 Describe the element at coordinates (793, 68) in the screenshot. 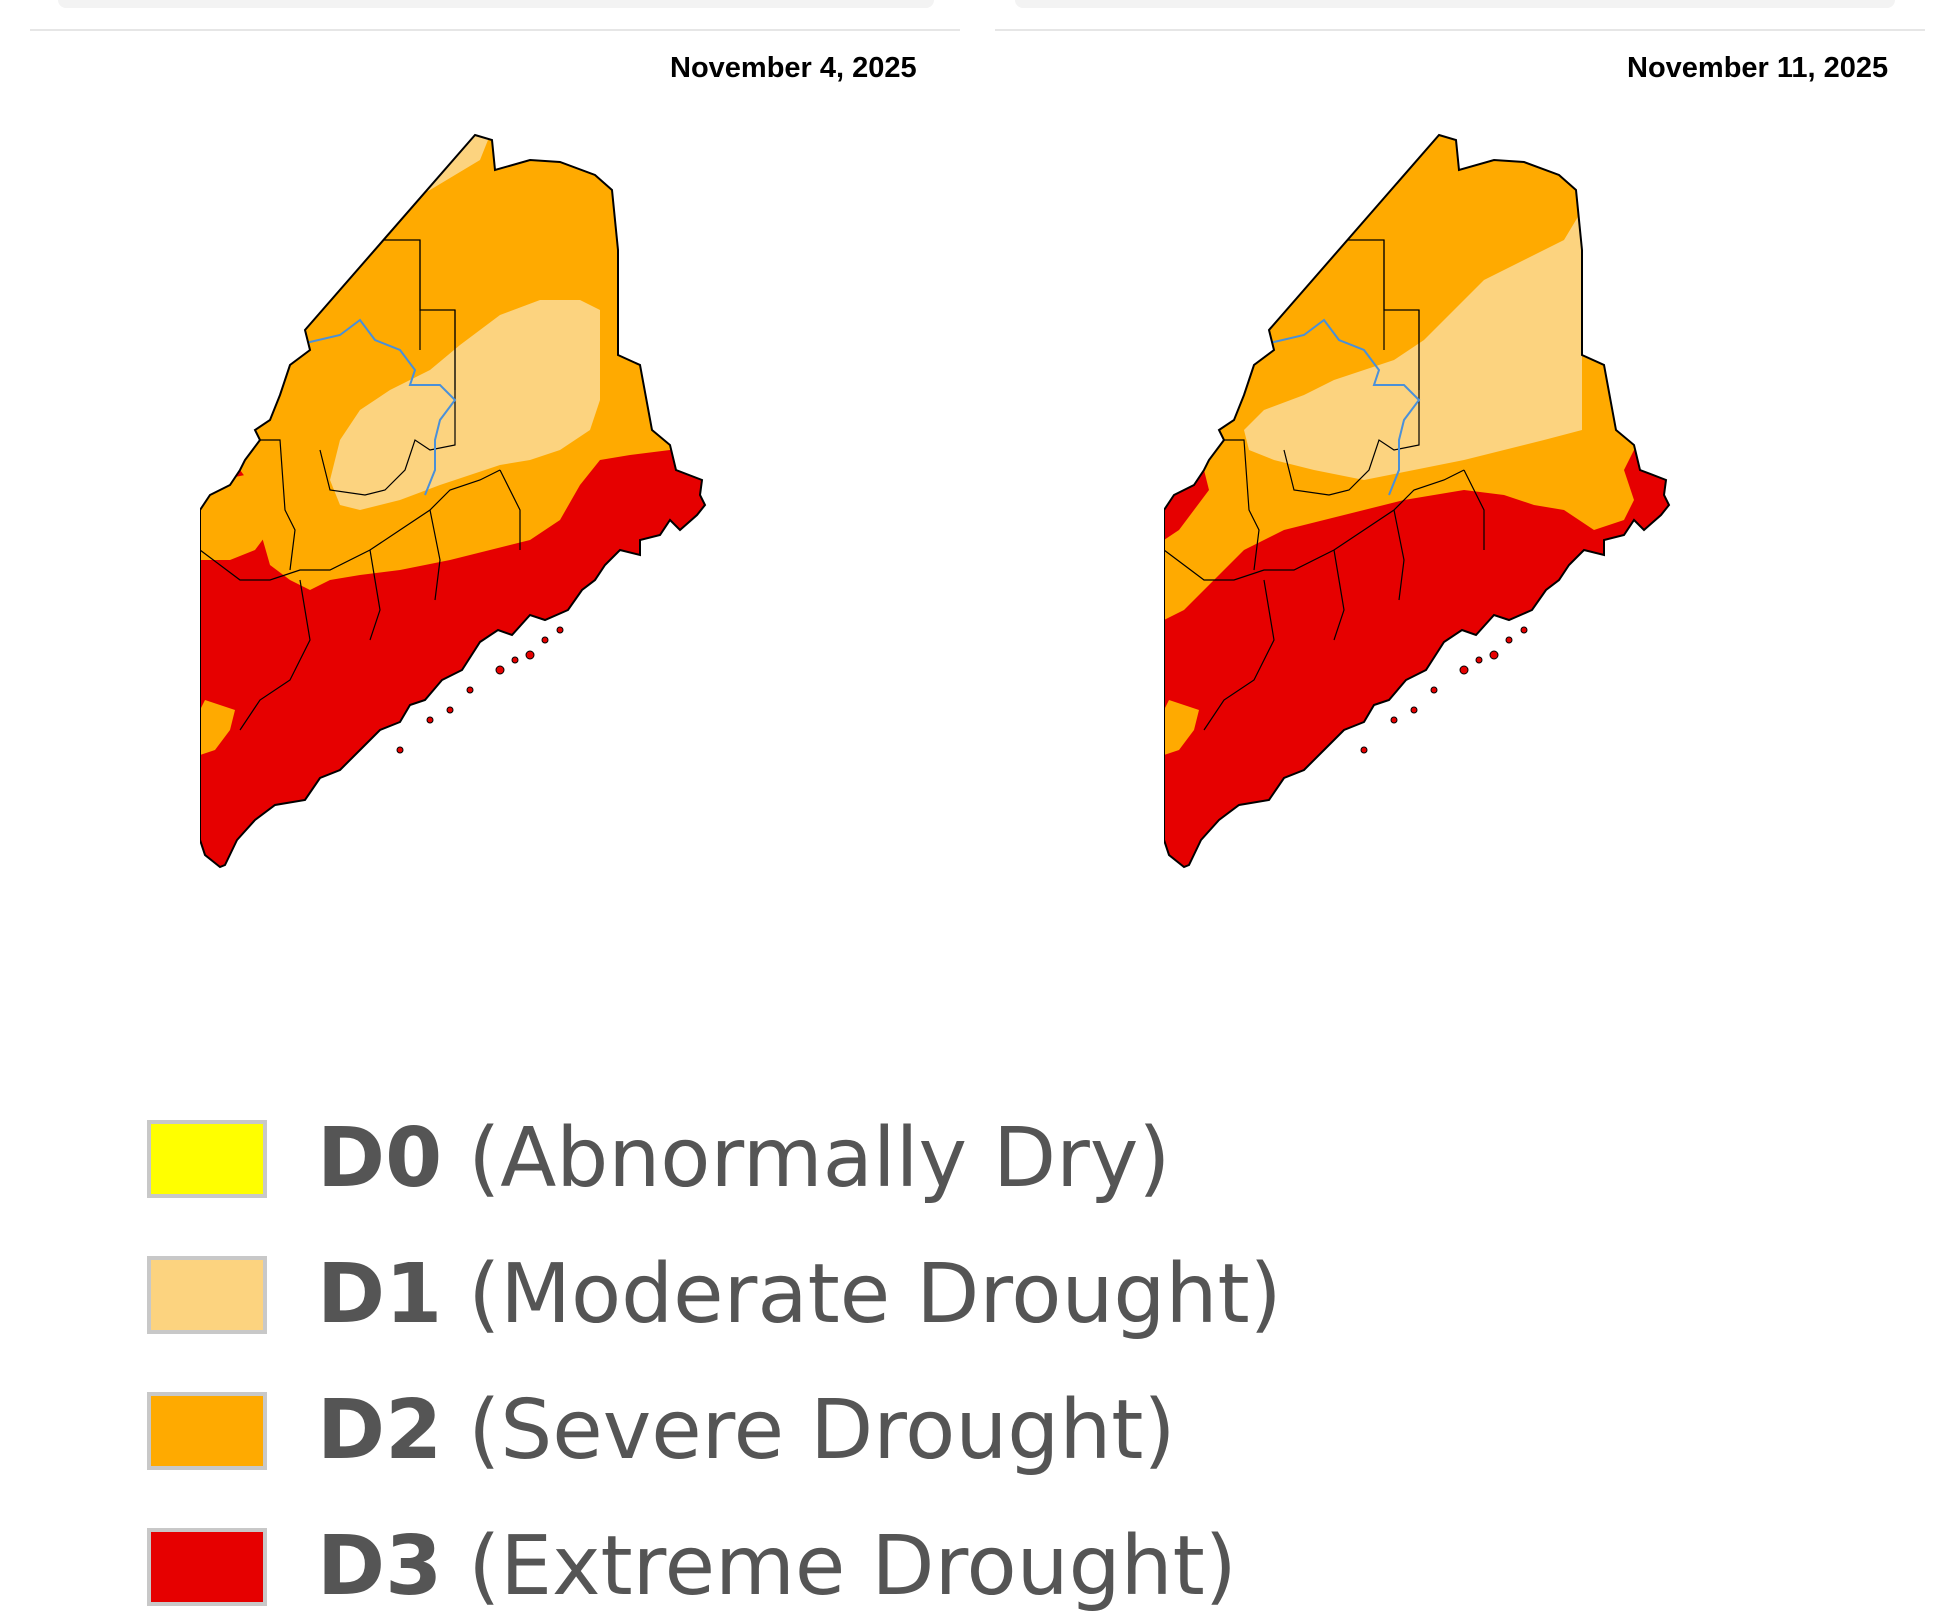

I see `map-date-nov-4: November 4, 2025` at that location.